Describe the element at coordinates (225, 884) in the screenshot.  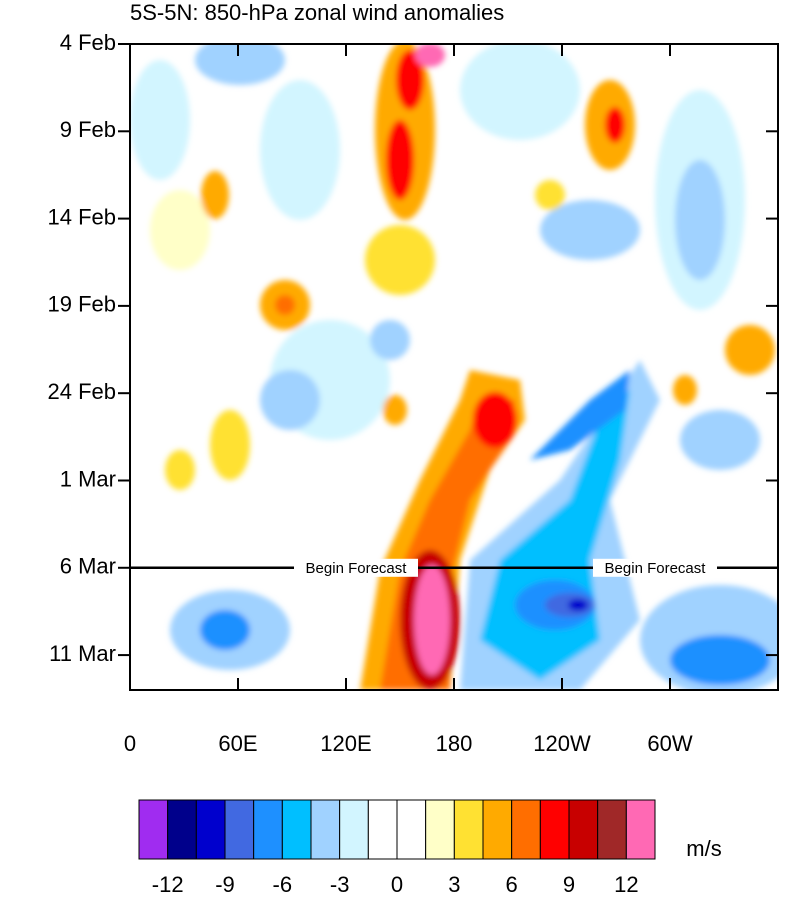
I see `colorbar-label: -9` at that location.